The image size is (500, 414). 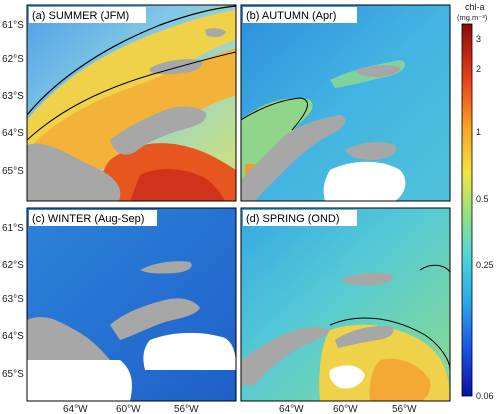 I want to click on colorbar-tick-3: 3, so click(x=478, y=39).